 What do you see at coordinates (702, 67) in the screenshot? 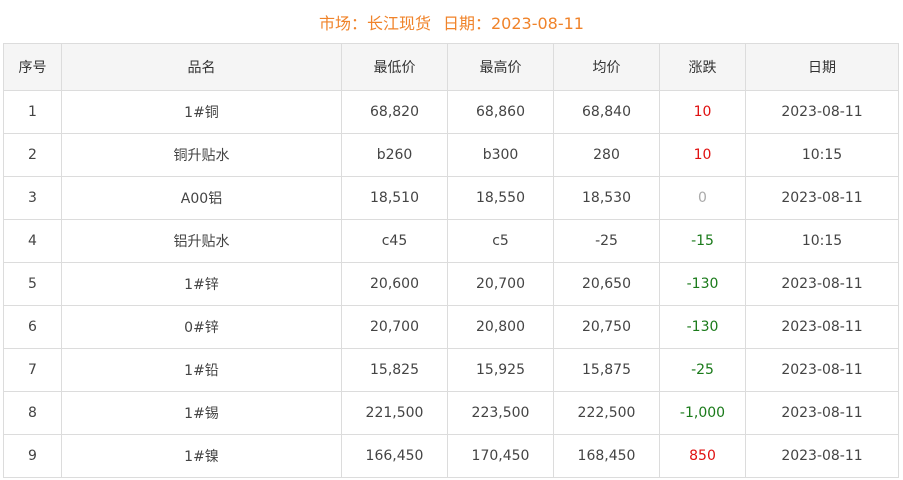
I see `header-change: 涨跌` at bounding box center [702, 67].